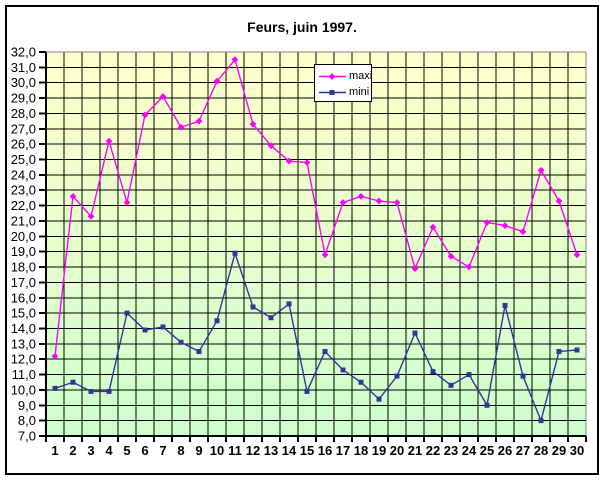 This screenshot has height=482, width=604. Describe the element at coordinates (126, 450) in the screenshot. I see `x-tick-label: 5` at that location.